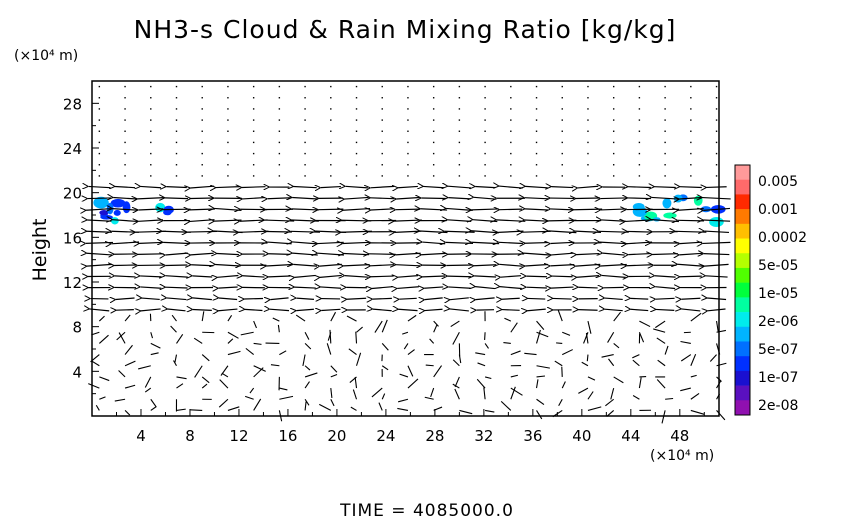 This screenshot has width=854, height=519. What do you see at coordinates (532, 436) in the screenshot?
I see `x-tick-label: 36` at bounding box center [532, 436].